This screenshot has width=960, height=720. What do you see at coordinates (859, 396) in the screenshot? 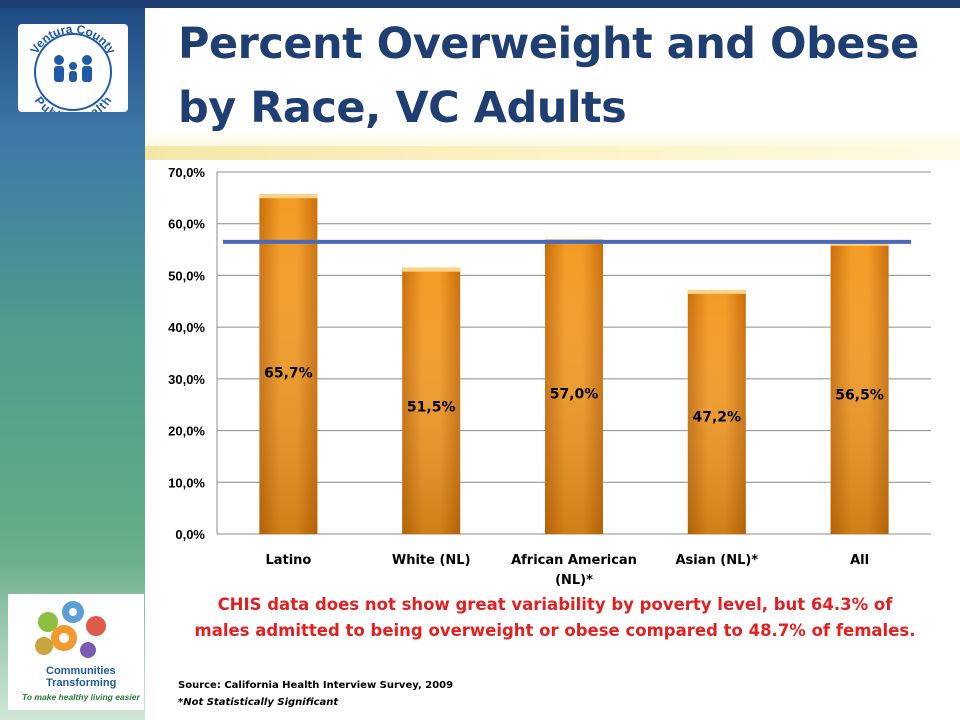
I see `data-label: 56,5%` at bounding box center [859, 396].